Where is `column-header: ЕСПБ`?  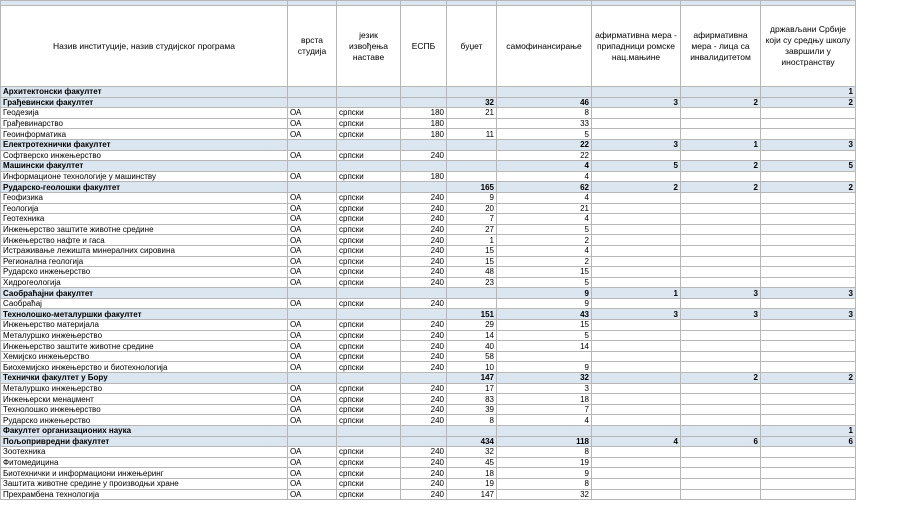
column-header: ЕСПБ is located at coordinates (423, 46).